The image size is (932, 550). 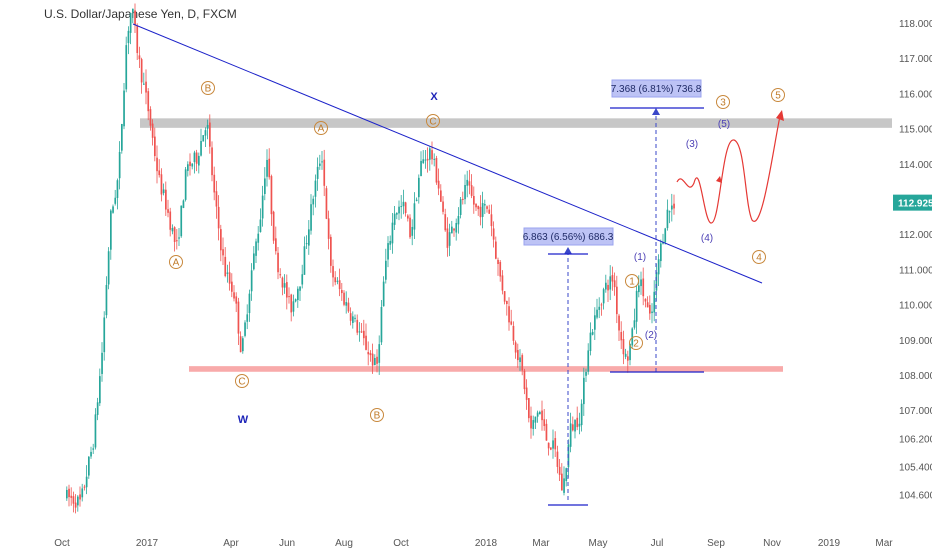 What do you see at coordinates (287, 543) in the screenshot?
I see `time-tick-label: Jun` at bounding box center [287, 543].